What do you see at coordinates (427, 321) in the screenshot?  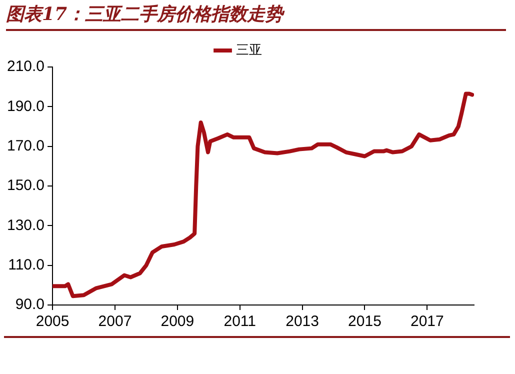 I see `x-tick-label: 2017` at bounding box center [427, 321].